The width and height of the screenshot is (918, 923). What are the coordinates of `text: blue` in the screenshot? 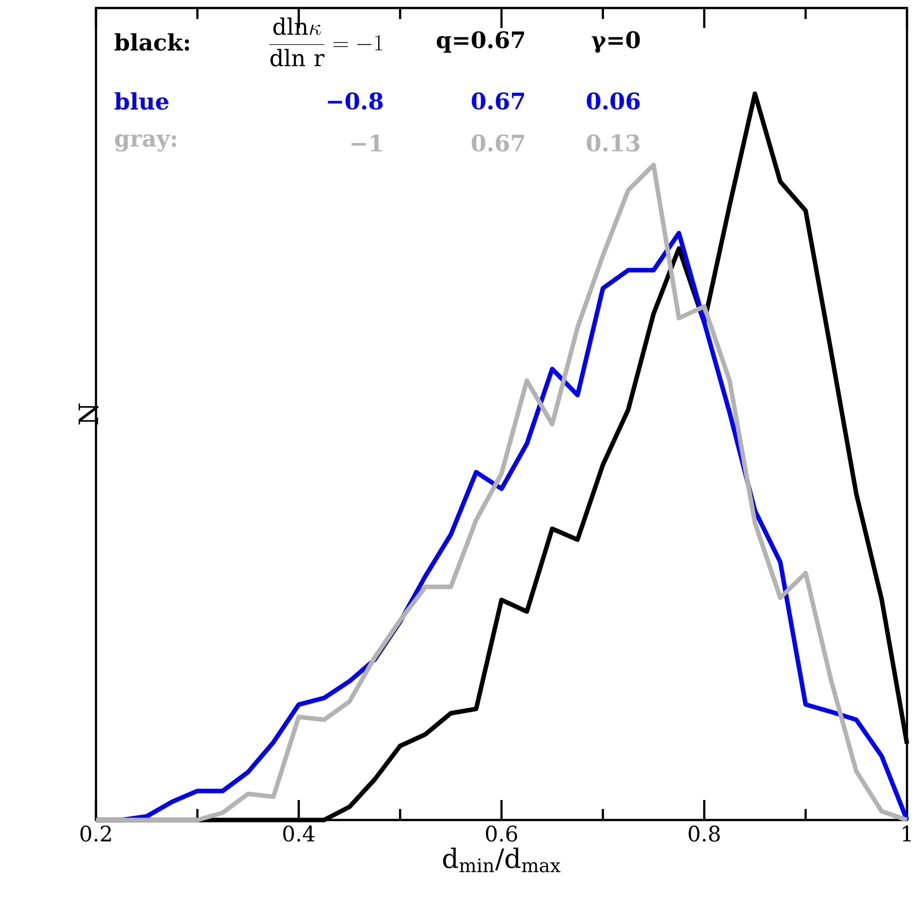 It's located at (141, 101).